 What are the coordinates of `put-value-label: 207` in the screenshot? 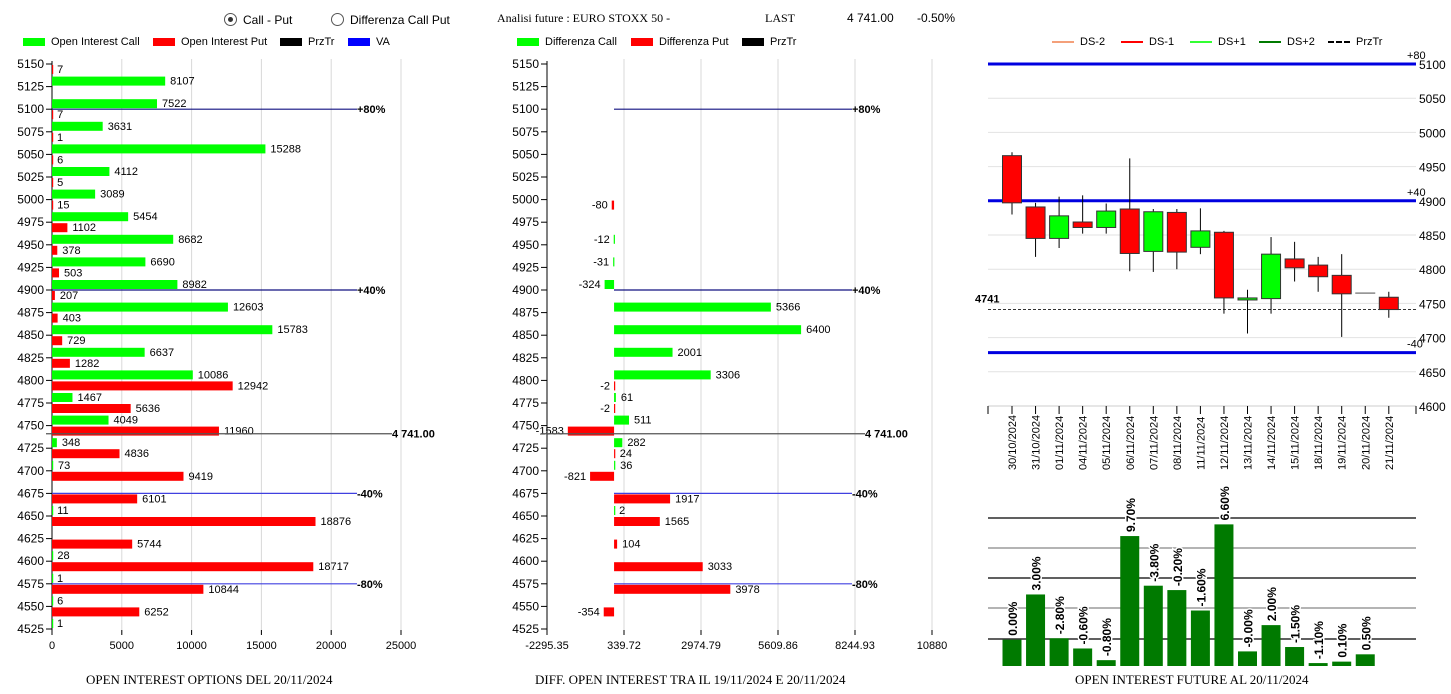 It's located at (69, 296).